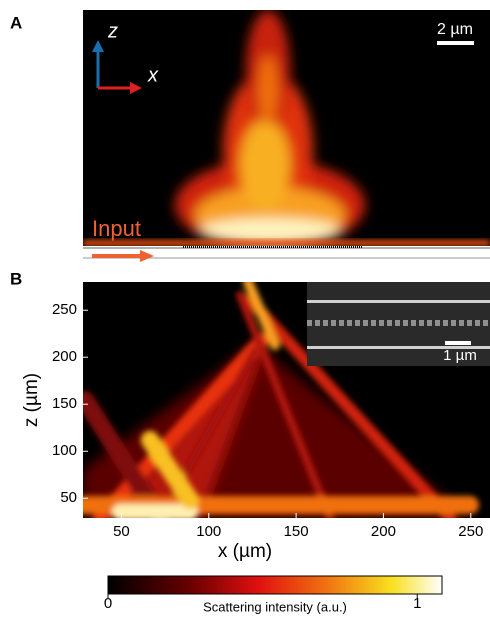 This screenshot has width=490, height=617. What do you see at coordinates (64, 450) in the screenshot?
I see `y-tick-label: 100` at bounding box center [64, 450].